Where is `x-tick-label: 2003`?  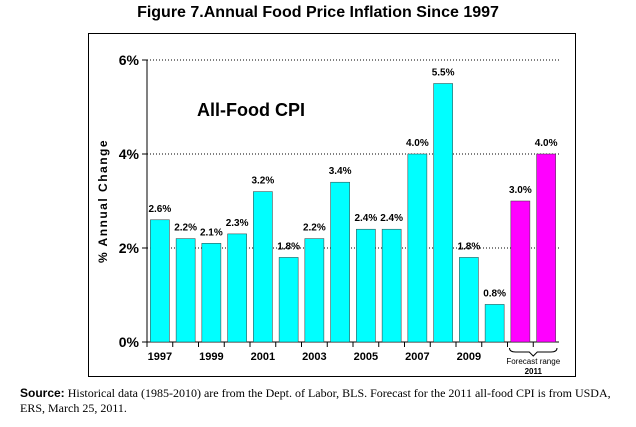
x-tick-label: 2003 is located at coordinates (314, 357).